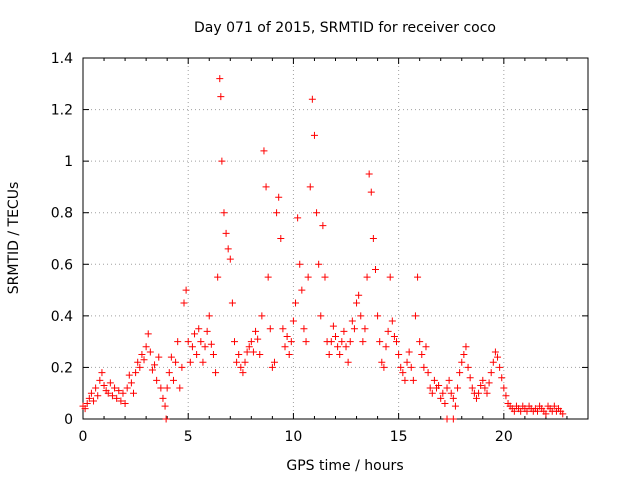 The image size is (640, 480). Describe the element at coordinates (83, 437) in the screenshot. I see `x-tick-label: 0` at that location.